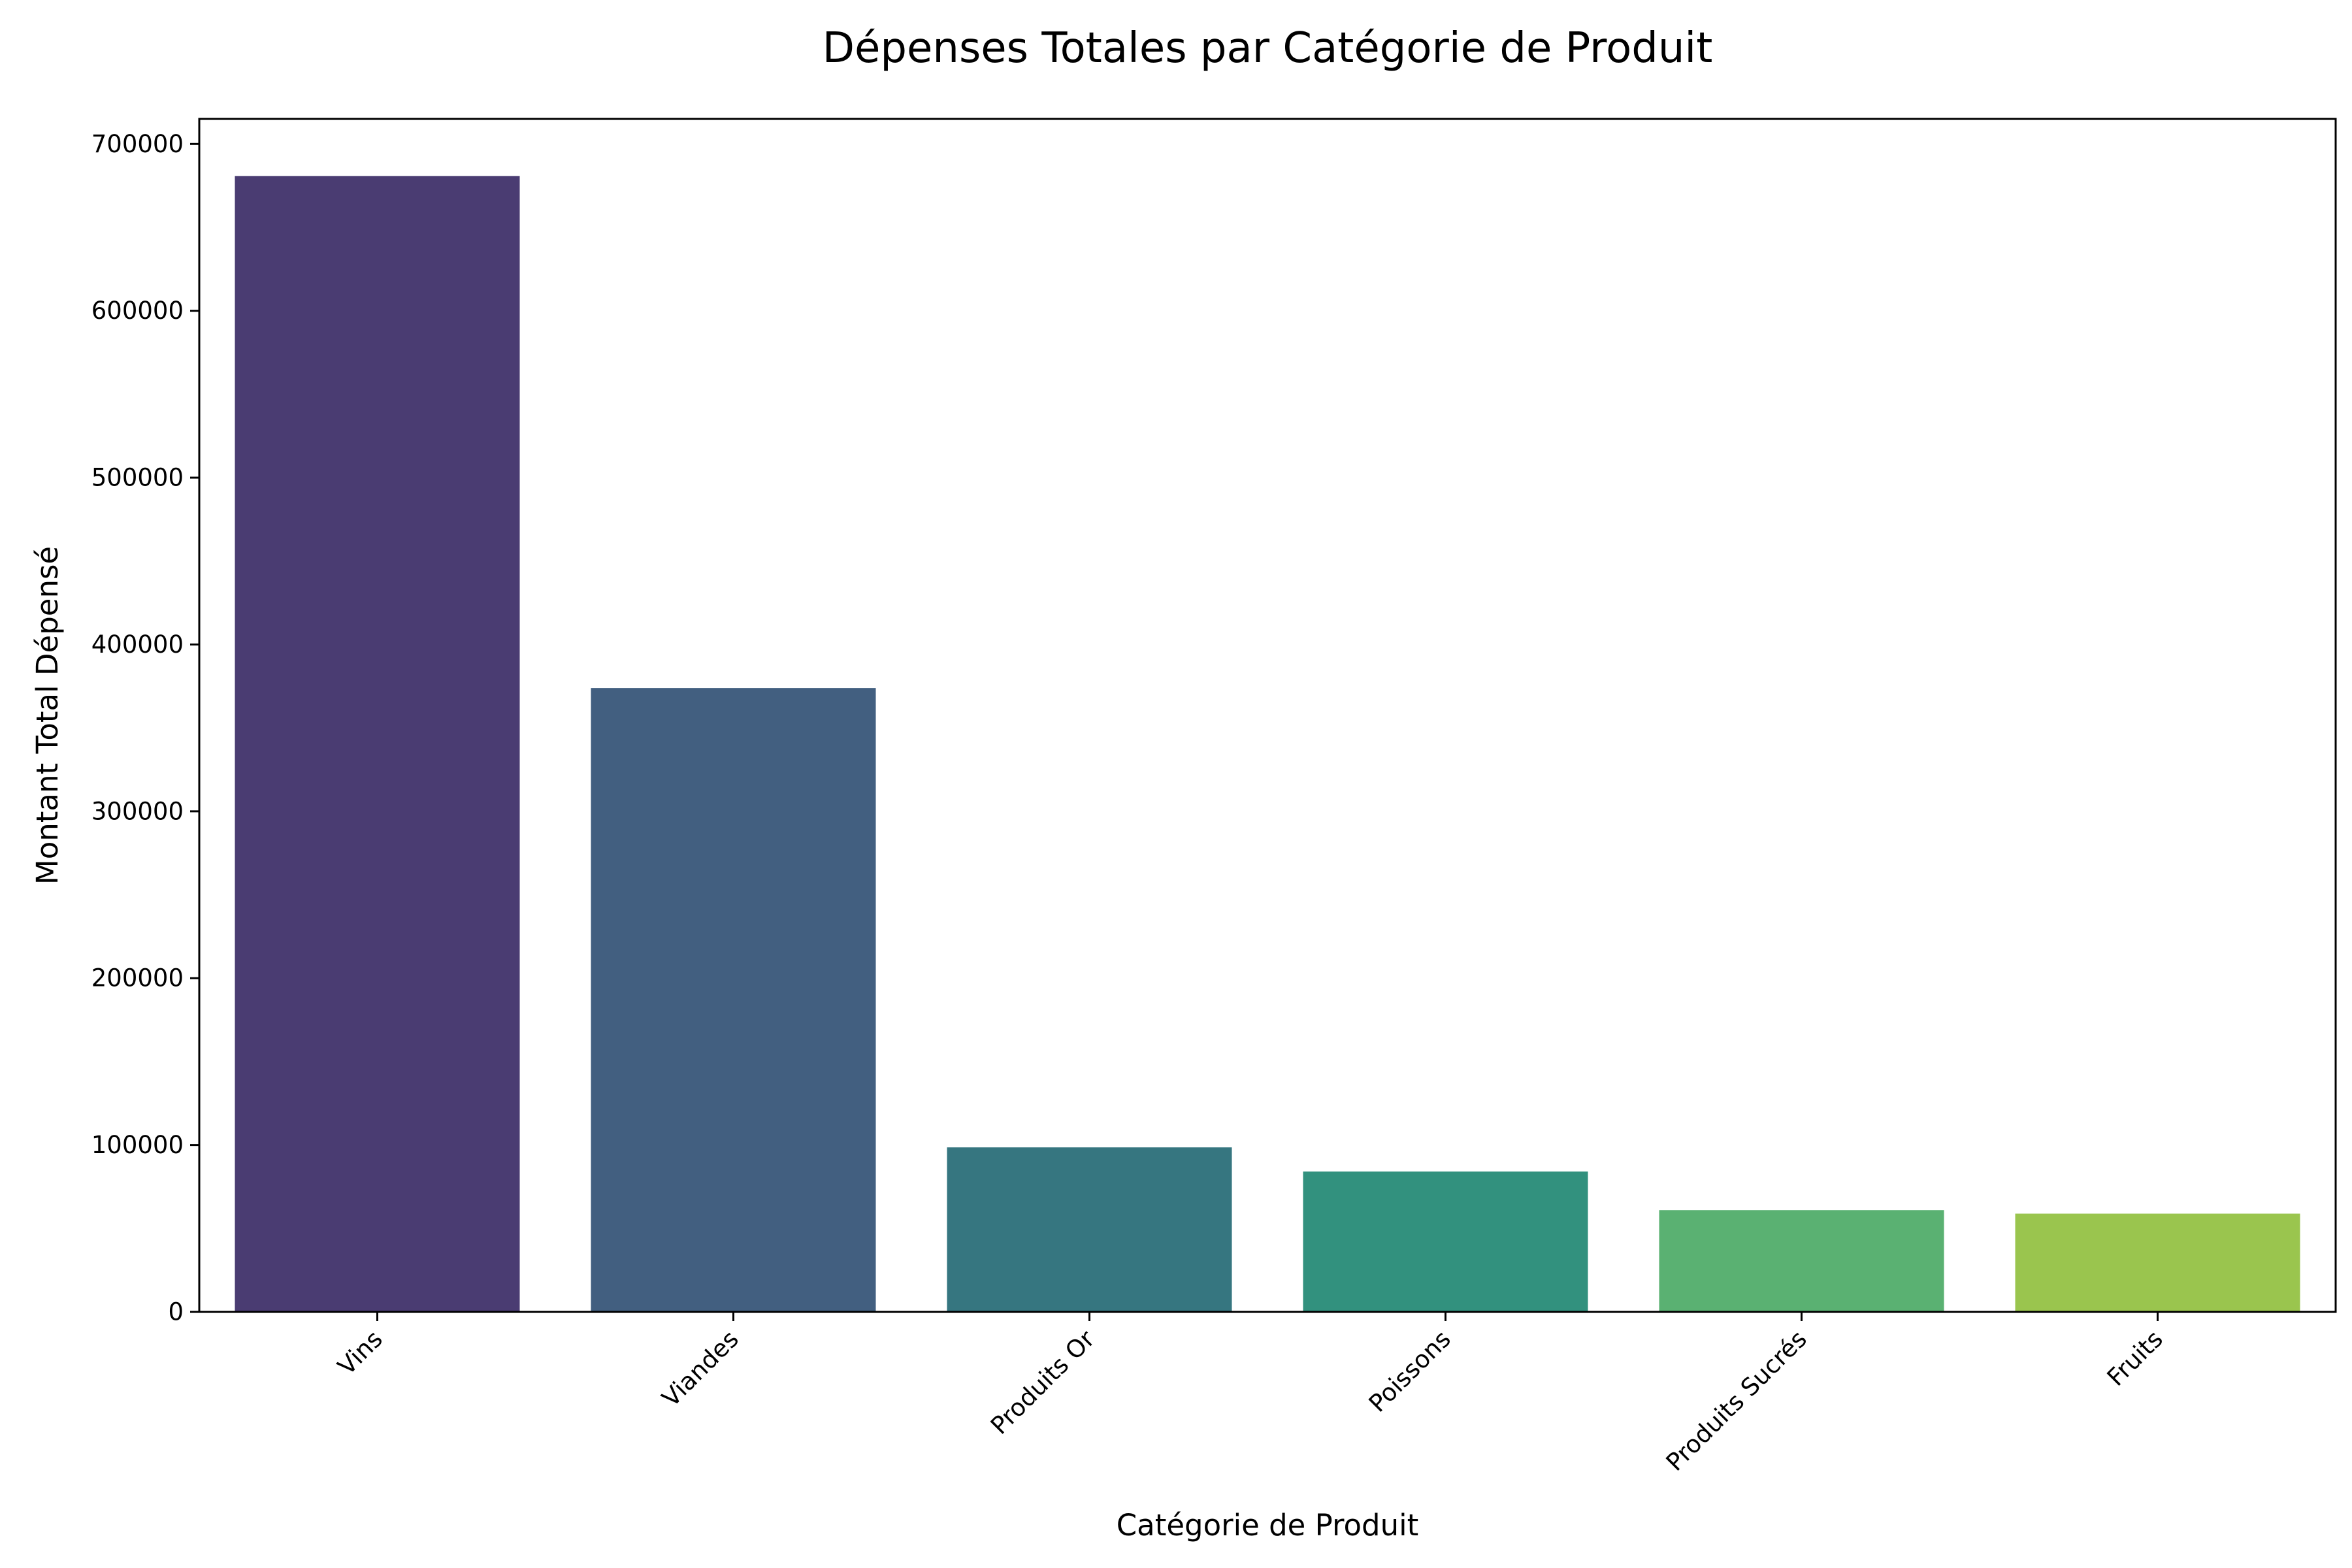  Describe the element at coordinates (1736, 1401) in the screenshot. I see `x-tick-label: Produits Sucrés` at that location.